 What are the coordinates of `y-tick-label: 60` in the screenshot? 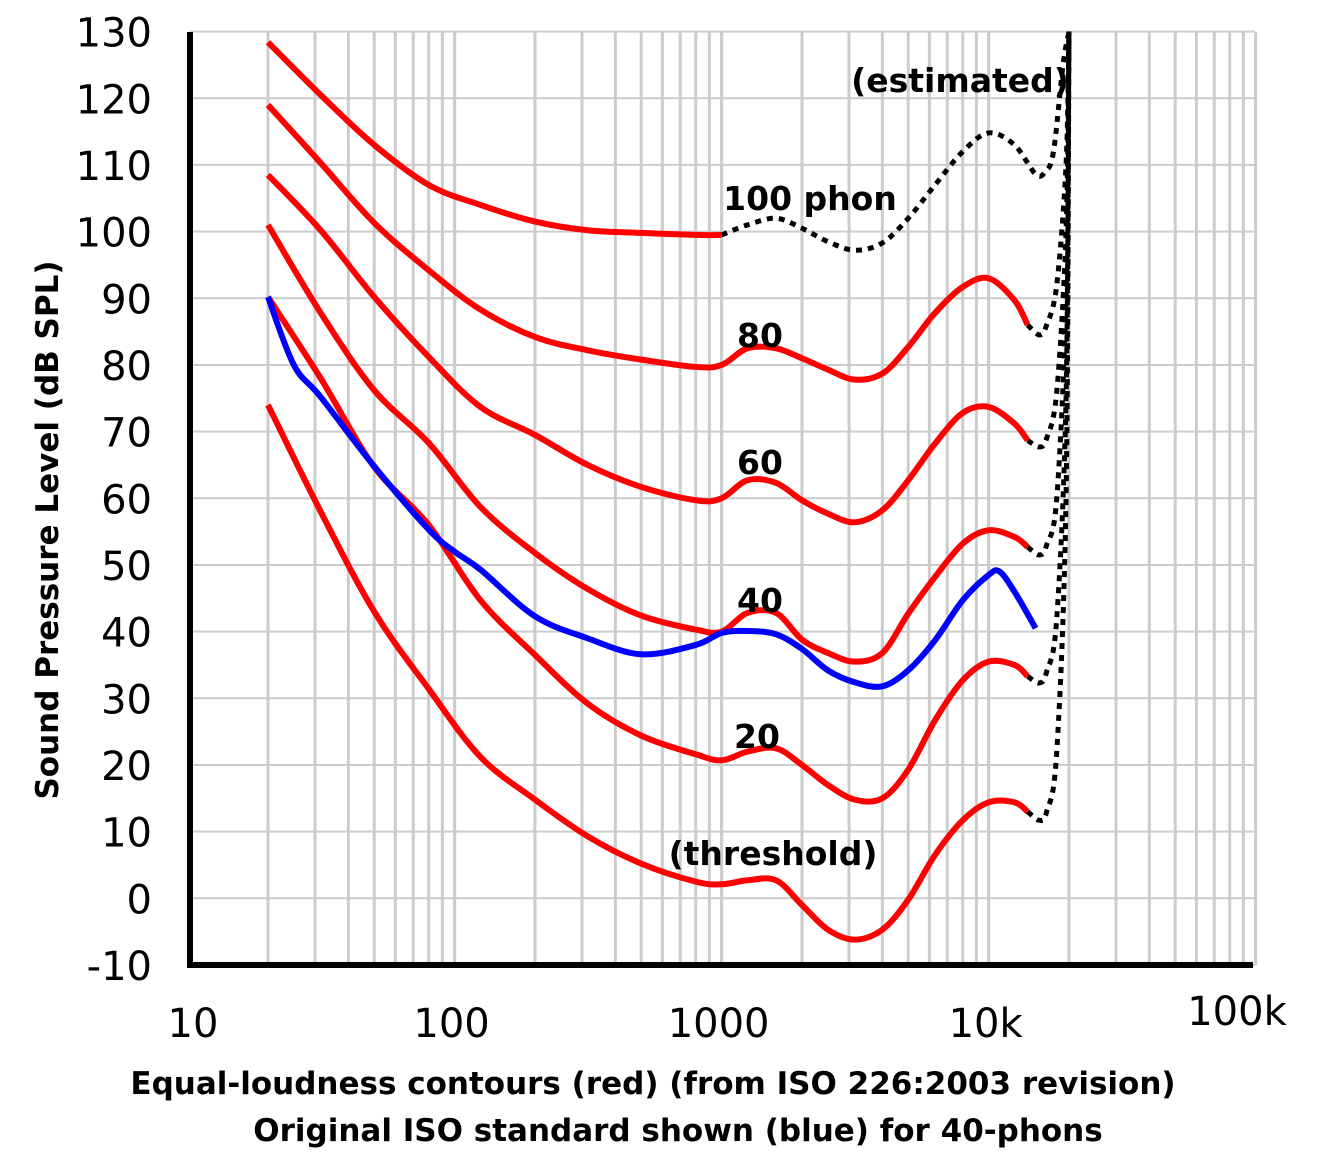 It's located at (126, 500).